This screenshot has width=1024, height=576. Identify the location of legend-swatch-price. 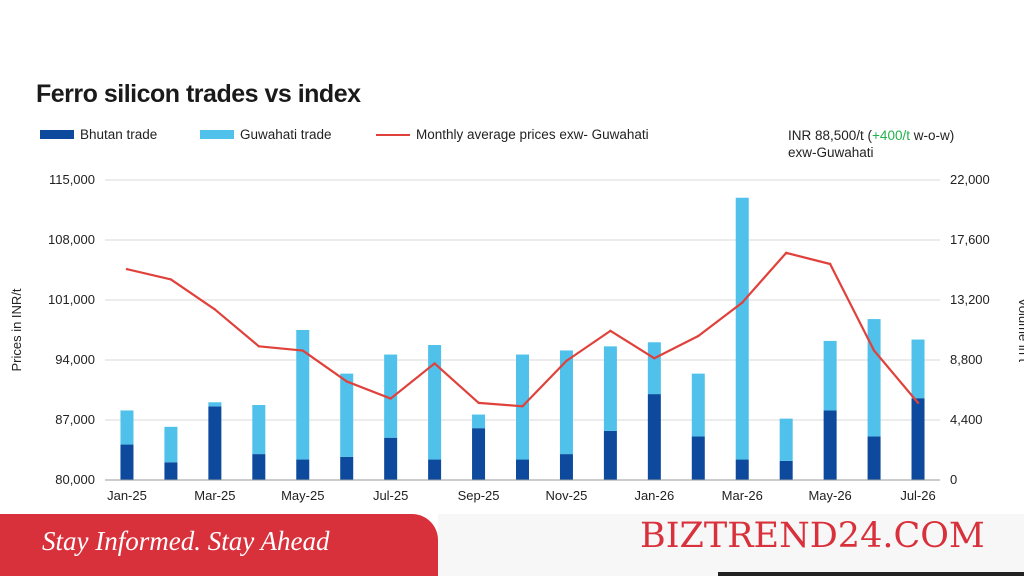
(393, 134).